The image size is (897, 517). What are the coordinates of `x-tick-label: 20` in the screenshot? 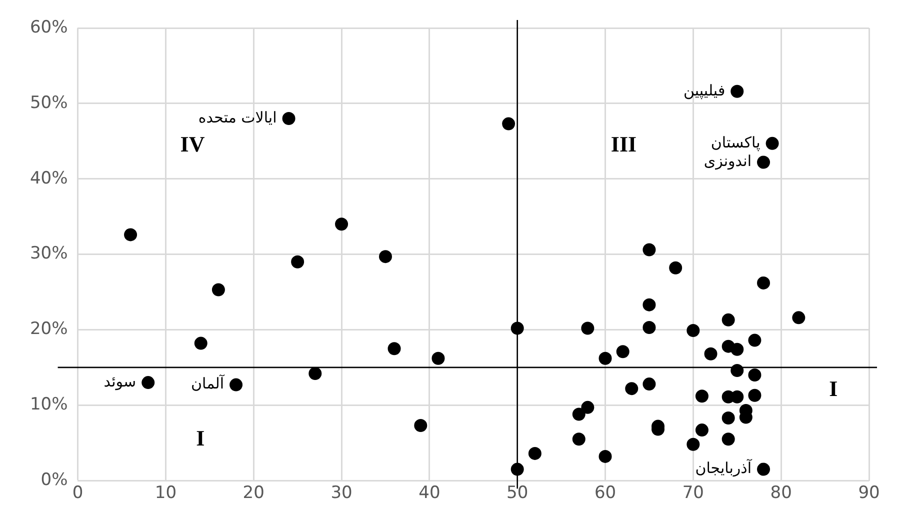 It's located at (253, 493).